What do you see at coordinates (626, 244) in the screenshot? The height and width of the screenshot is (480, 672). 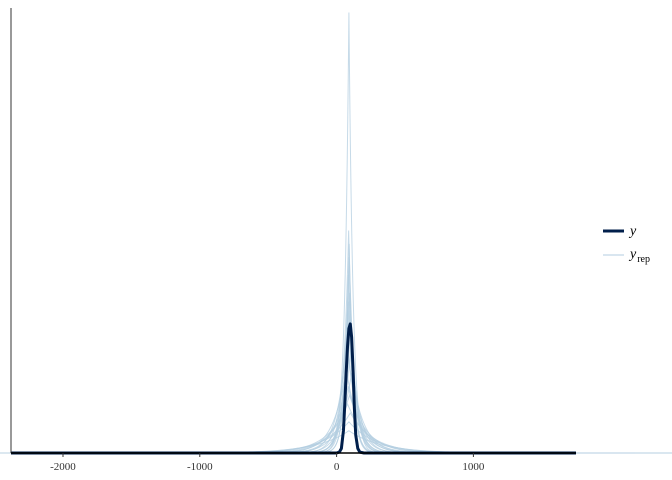 I see `legend: y yrep` at bounding box center [626, 244].